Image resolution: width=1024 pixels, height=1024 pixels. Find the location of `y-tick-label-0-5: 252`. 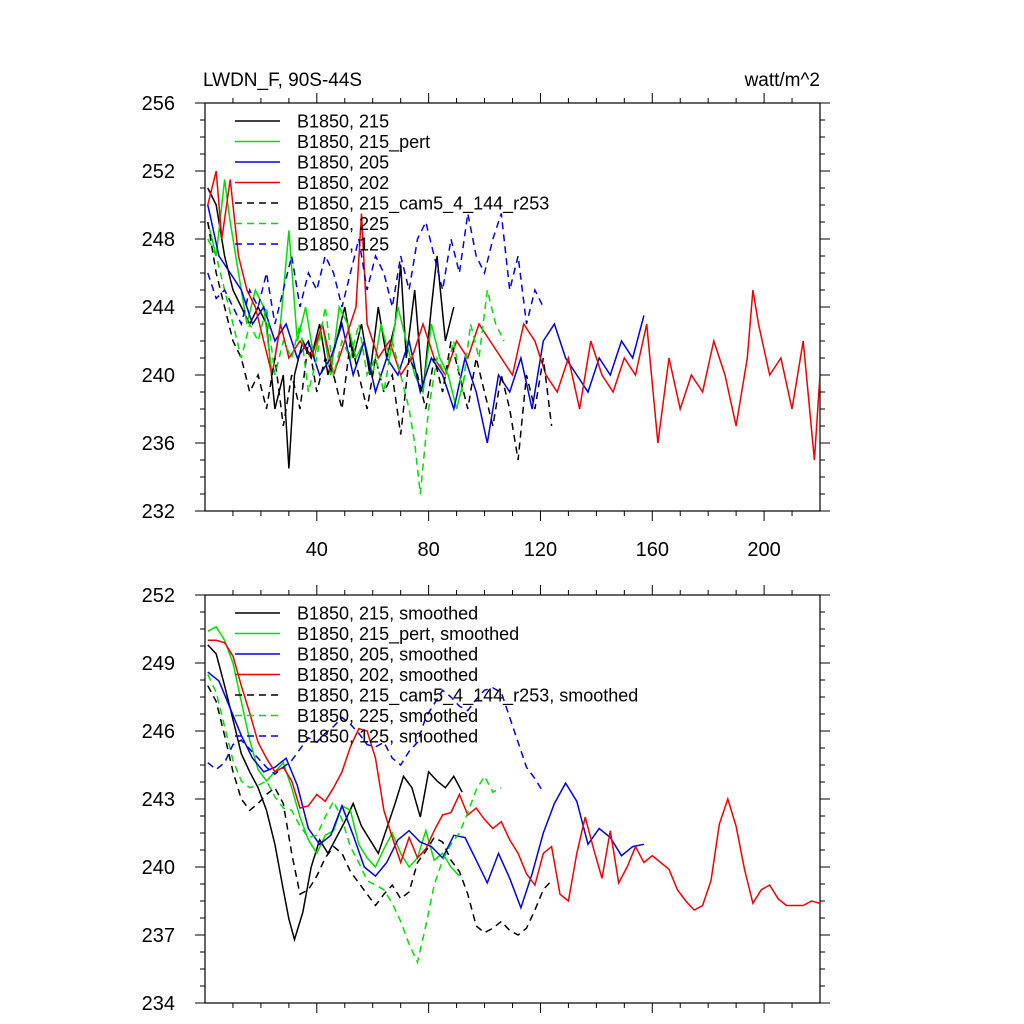

y-tick-label-0-5: 252 is located at coordinates (158, 172).